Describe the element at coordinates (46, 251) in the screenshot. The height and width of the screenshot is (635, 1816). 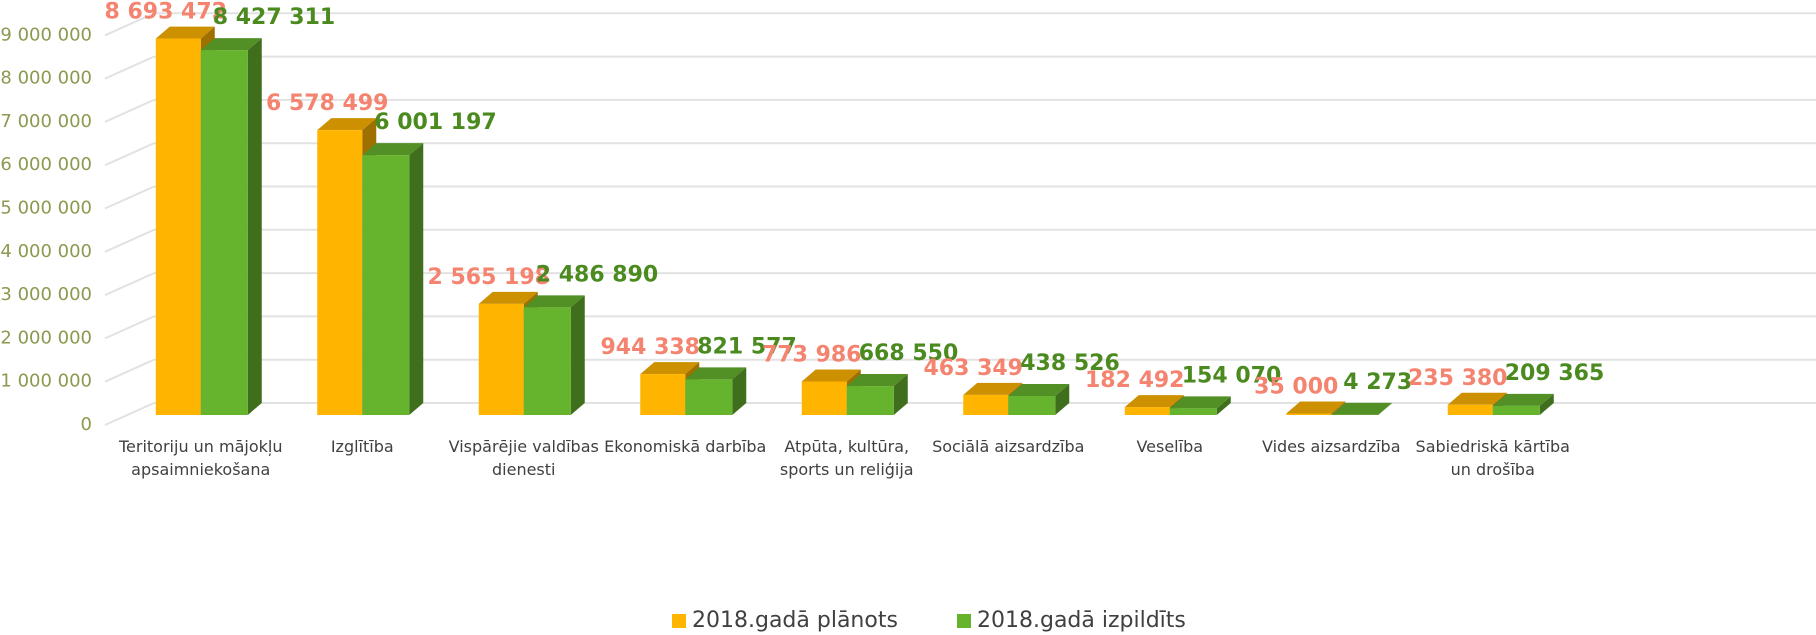
I see `y-tick-label: 4 000 000` at that location.